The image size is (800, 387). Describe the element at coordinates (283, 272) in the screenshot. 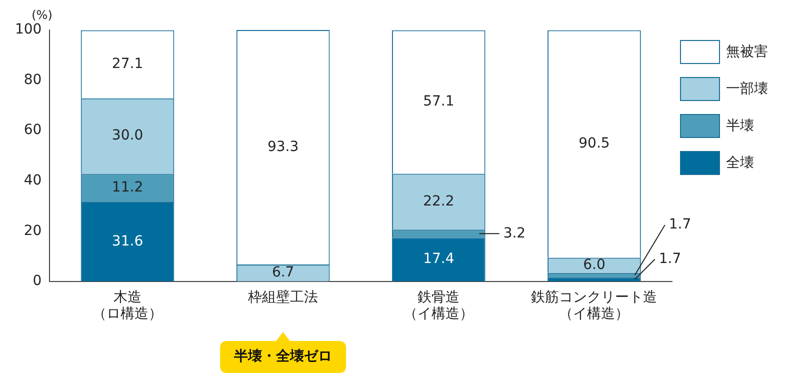

I see `data-label: 6.7` at that location.